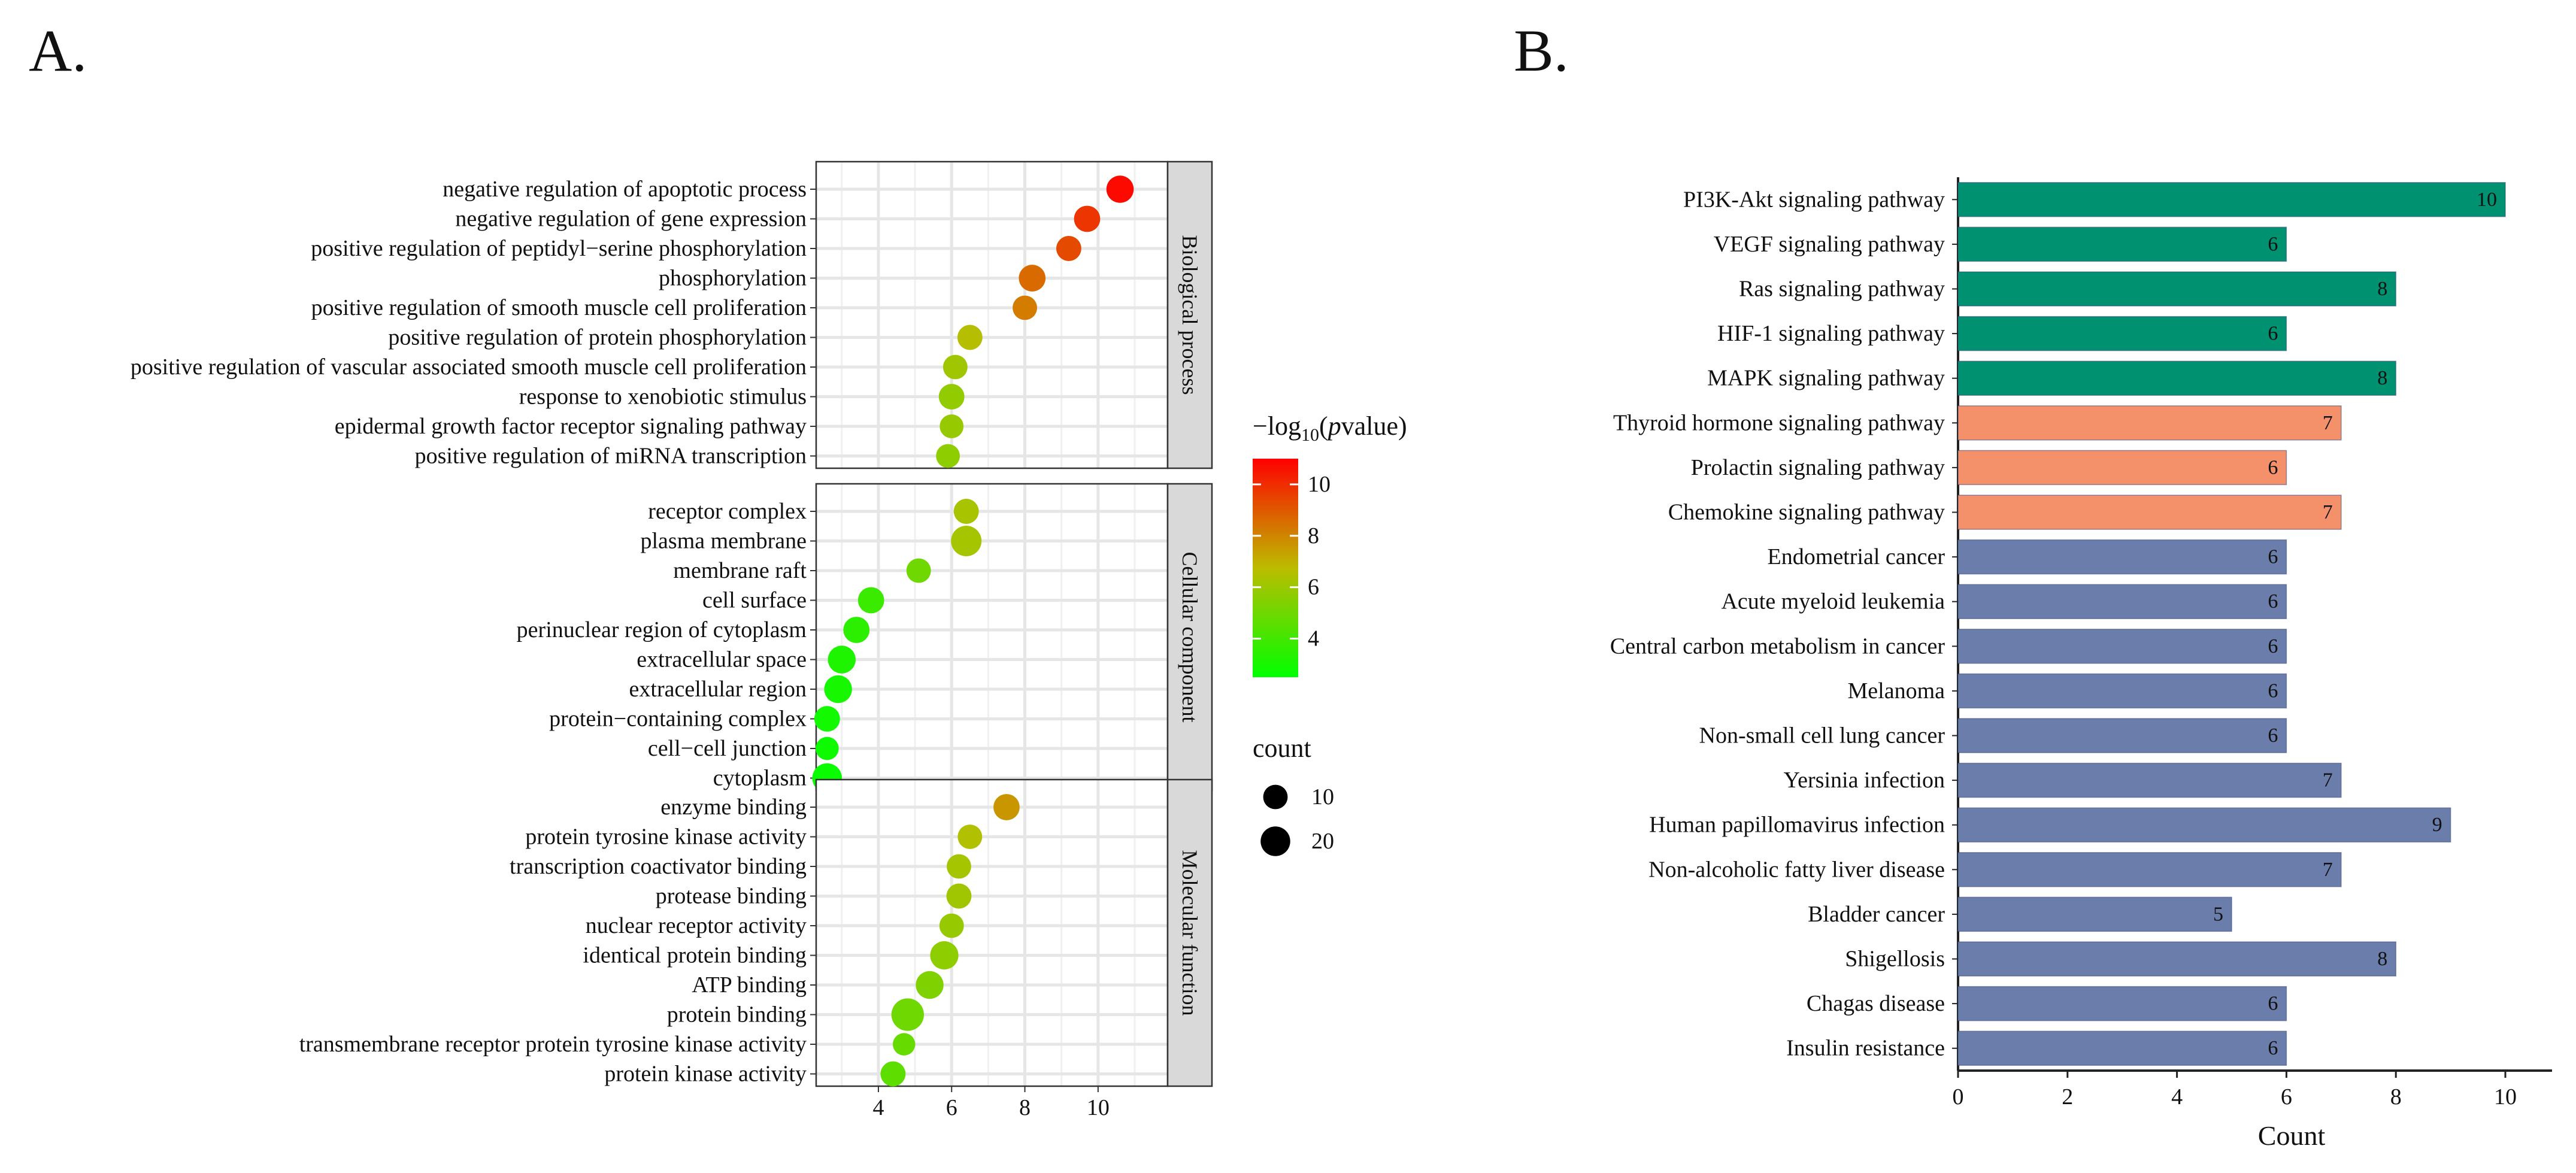 This screenshot has height=1173, width=2576. Describe the element at coordinates (1275, 568) in the screenshot. I see `color-legend-bar` at that location.